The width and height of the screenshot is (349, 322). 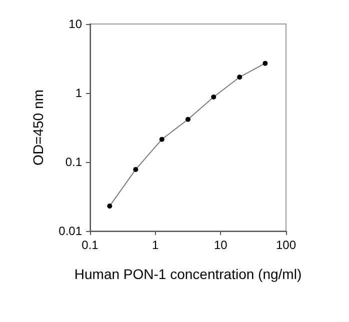 I want to click on y-tick-label: 0.1, so click(x=73, y=162).